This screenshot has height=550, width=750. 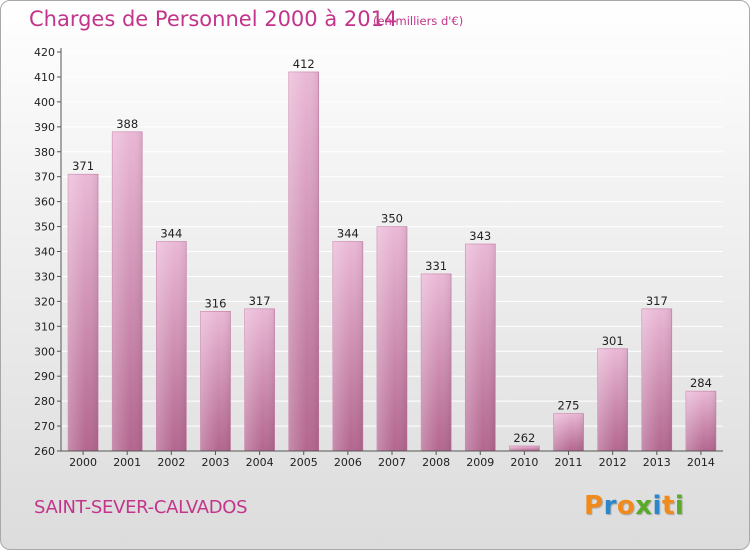 I want to click on y-tick-label: 350, so click(x=44, y=227).